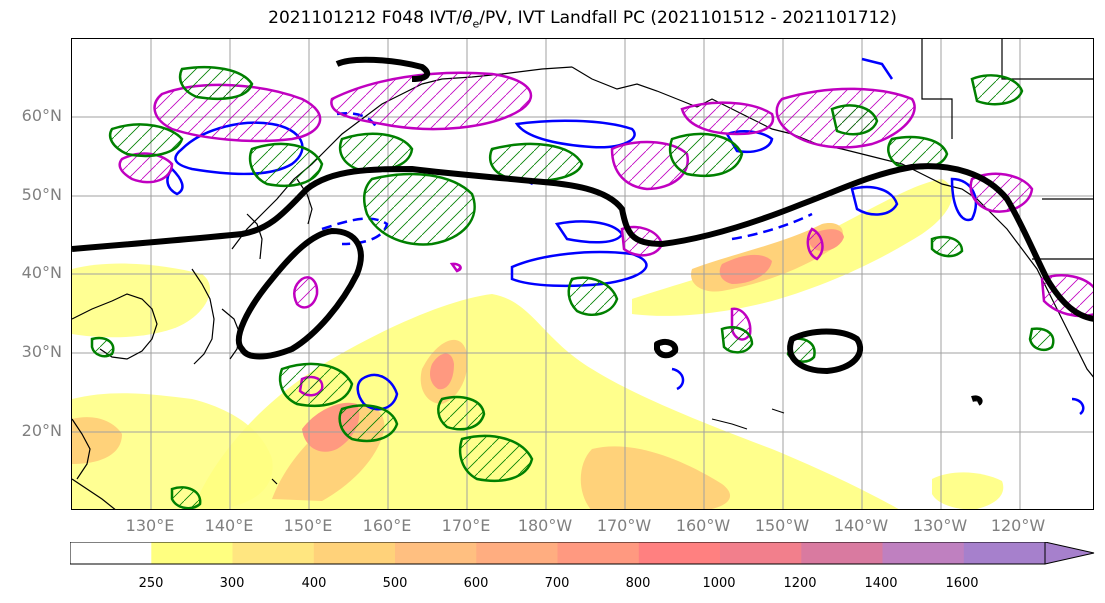 The height and width of the screenshot is (603, 1105). I want to click on colorbar-tick-700: 700, so click(557, 583).